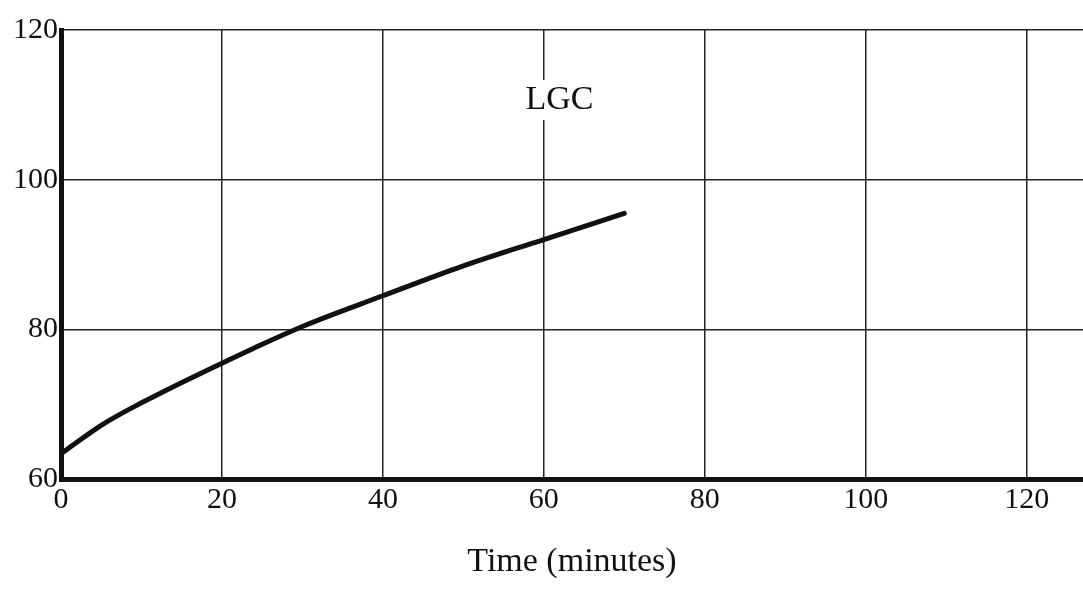 This screenshot has height=596, width=1083. What do you see at coordinates (572, 559) in the screenshot?
I see `x-axis-title: Time (minutes)` at bounding box center [572, 559].